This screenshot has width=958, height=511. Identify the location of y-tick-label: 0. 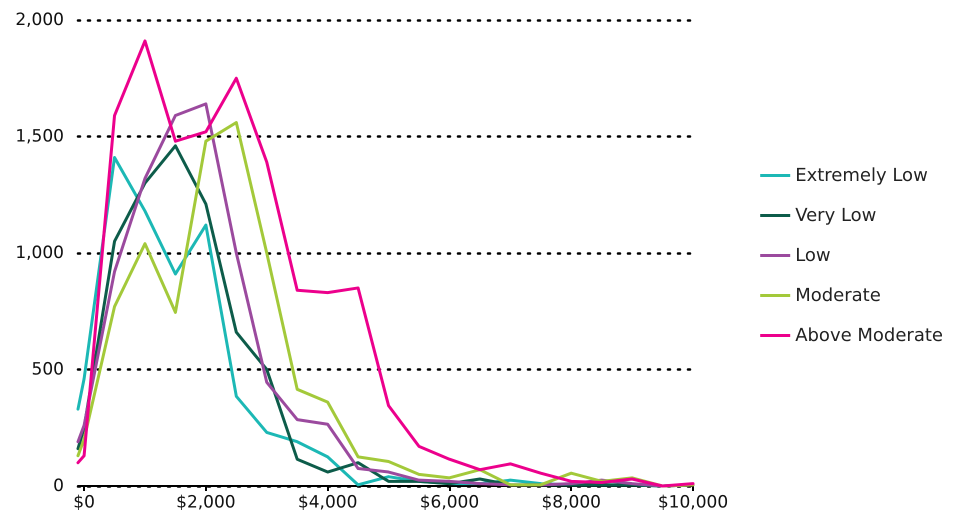
(58, 486).